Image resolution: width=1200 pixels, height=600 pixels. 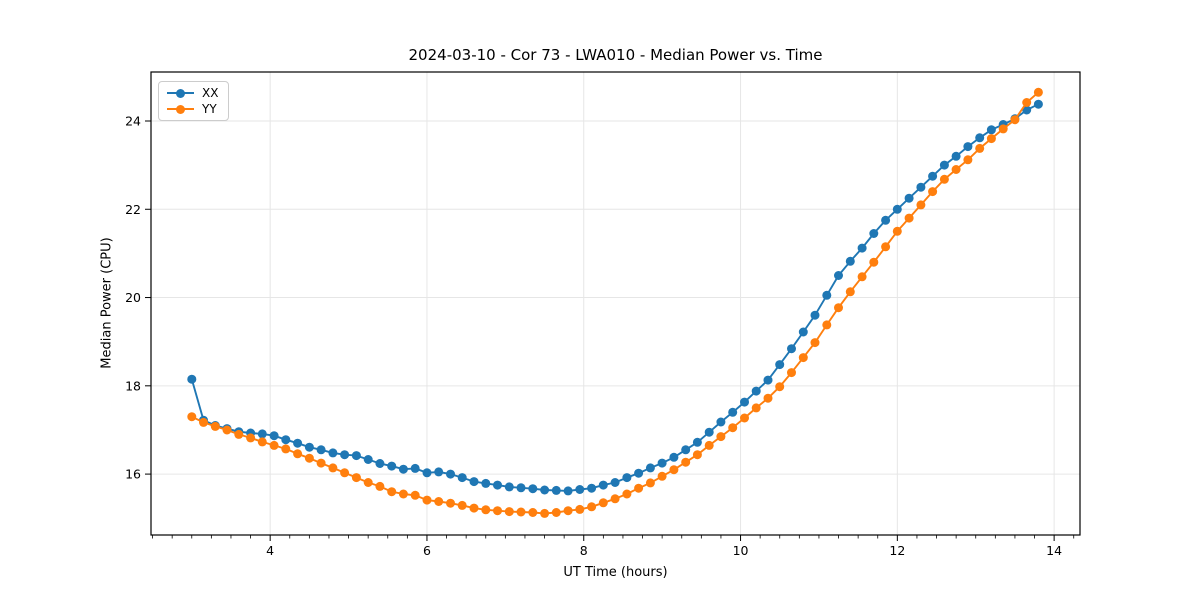 I want to click on legend: XX YY, so click(x=194, y=101).